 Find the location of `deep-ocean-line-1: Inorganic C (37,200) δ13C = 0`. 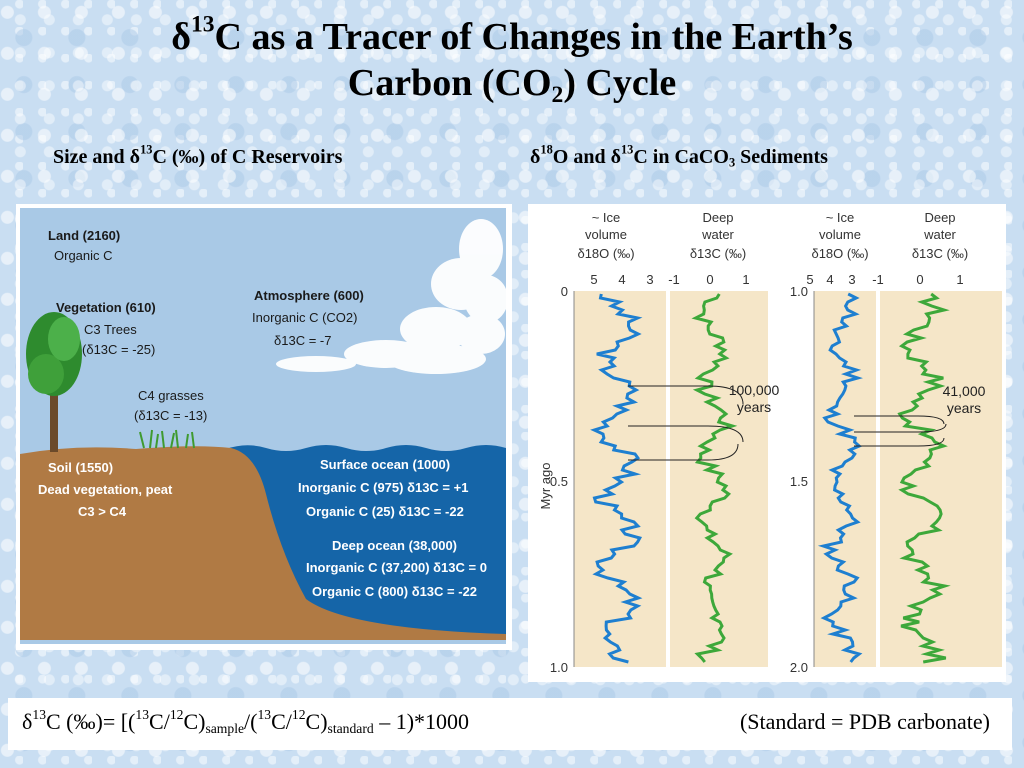

deep-ocean-line-1: Inorganic C (37,200) δ13C = 0 is located at coordinates (396, 567).